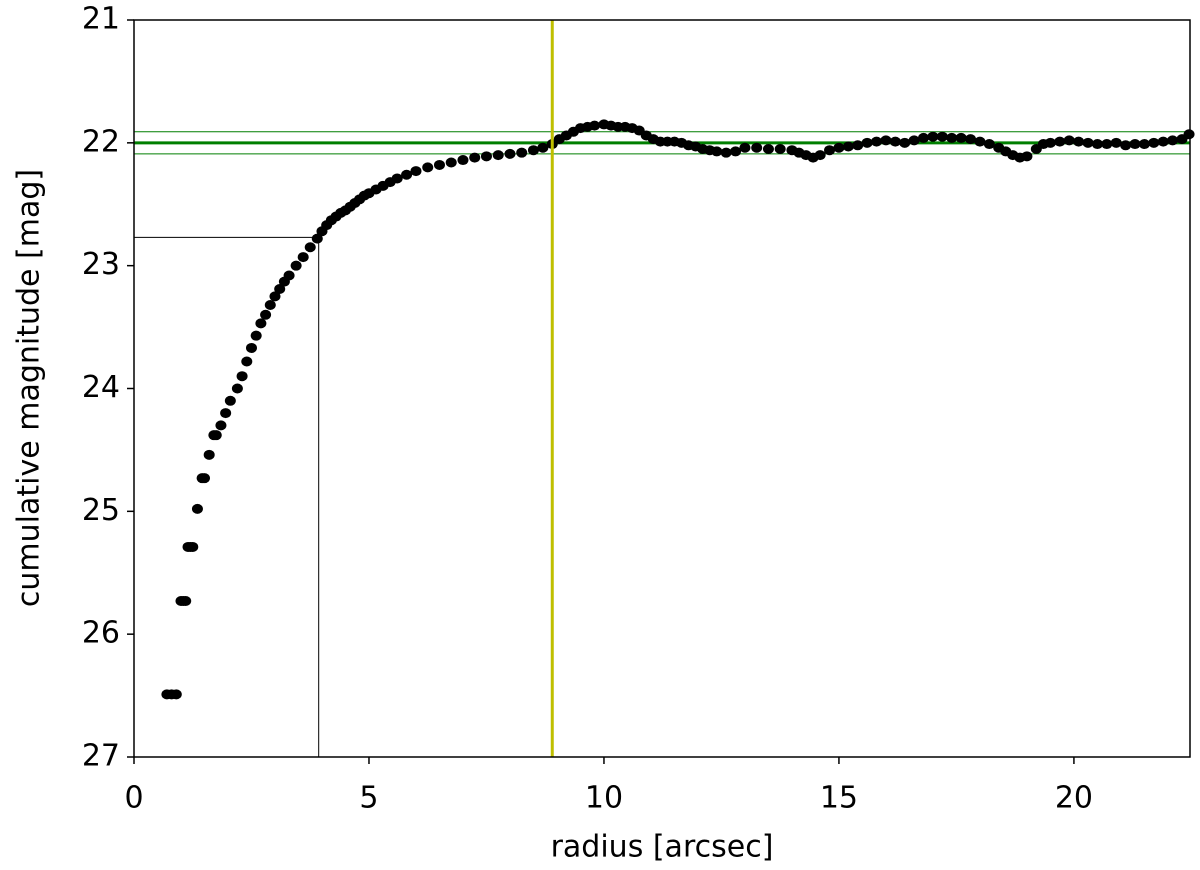 The height and width of the screenshot is (870, 1200). What do you see at coordinates (604, 798) in the screenshot?
I see `x-tick-label: 10` at bounding box center [604, 798].